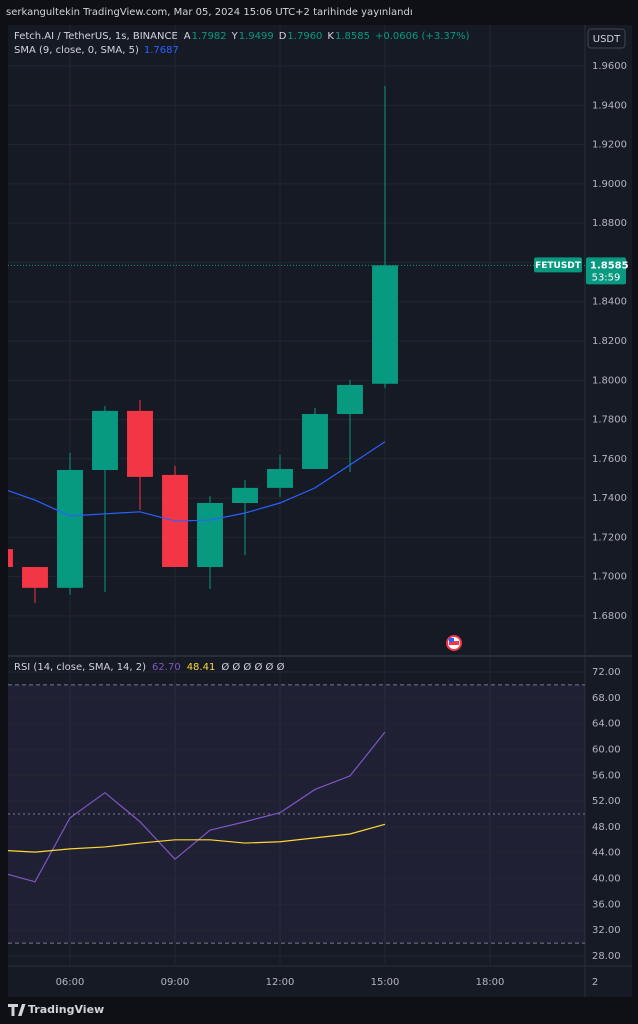 This screenshot has width=638, height=1024. I want to click on y-tick-label: 28.00, so click(606, 956).